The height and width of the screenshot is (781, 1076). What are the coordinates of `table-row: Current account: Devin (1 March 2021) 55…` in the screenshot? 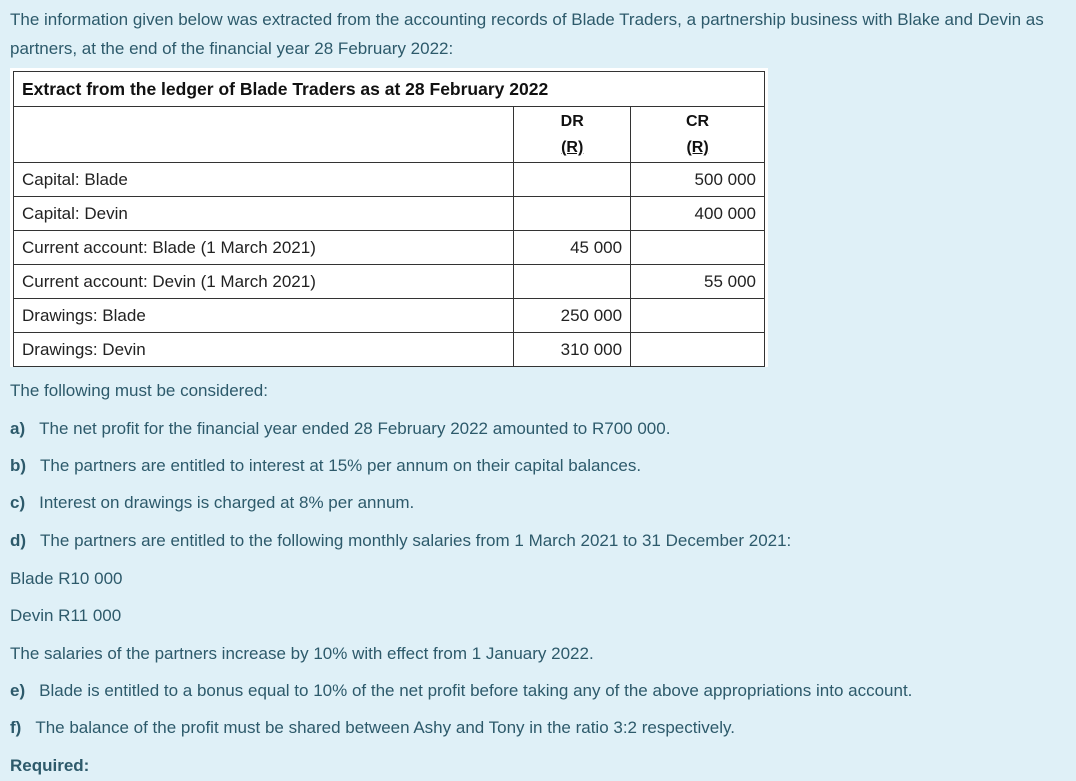 It's located at (388, 281).